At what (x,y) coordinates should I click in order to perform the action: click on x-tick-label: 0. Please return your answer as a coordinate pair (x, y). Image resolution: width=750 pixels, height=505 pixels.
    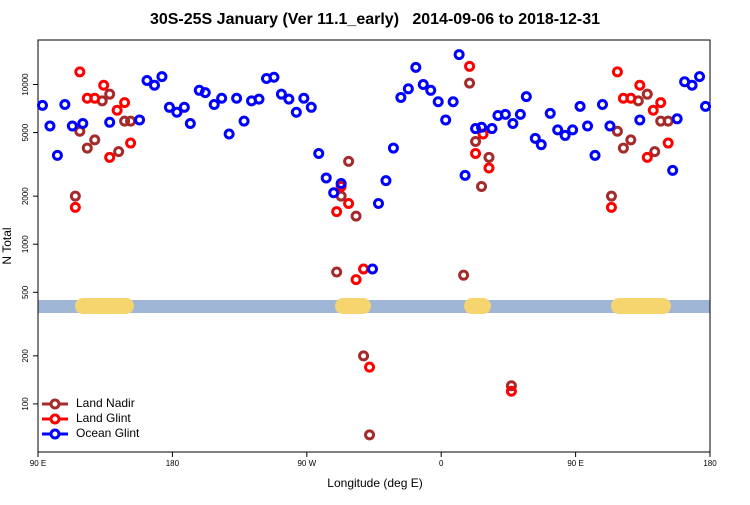
    Looking at the image, I should click on (441, 463).